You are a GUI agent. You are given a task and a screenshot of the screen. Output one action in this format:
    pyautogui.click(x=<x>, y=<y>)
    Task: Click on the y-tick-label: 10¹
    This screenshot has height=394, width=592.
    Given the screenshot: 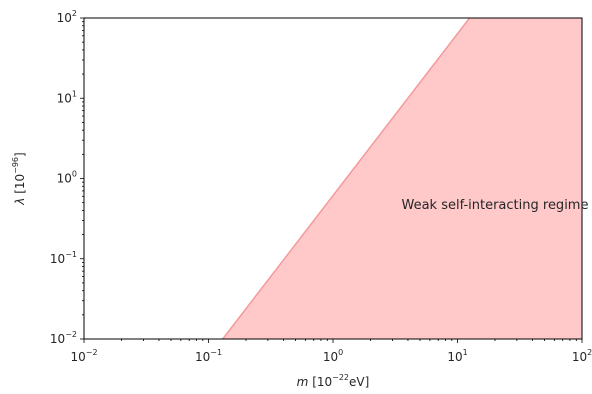 What is the action you would take?
    pyautogui.click(x=67, y=97)
    